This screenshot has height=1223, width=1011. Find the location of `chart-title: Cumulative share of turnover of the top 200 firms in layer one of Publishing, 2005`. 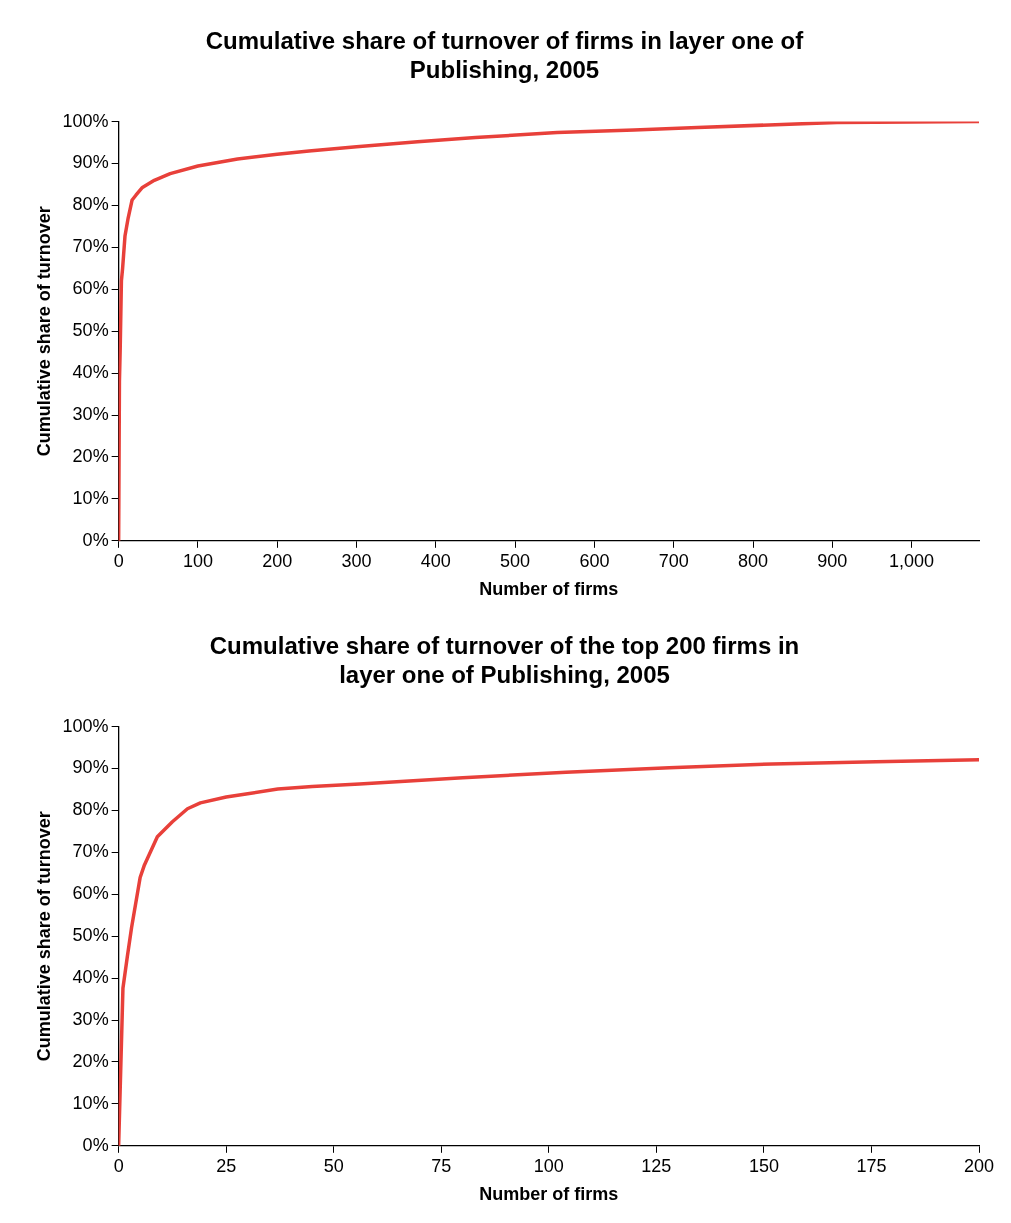

chart-title: Cumulative share of turnover of the top 200 firms in layer one of Publishing, 2005 is located at coordinates (504, 660).